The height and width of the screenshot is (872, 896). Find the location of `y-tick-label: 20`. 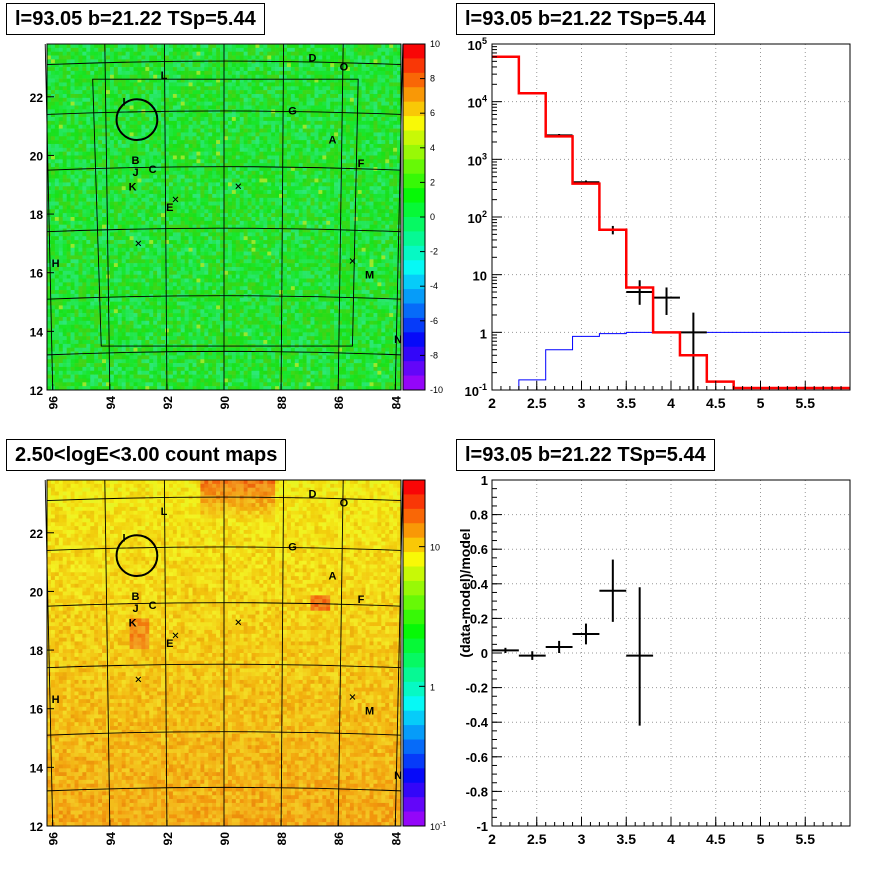

y-tick-label: 20 is located at coordinates (37, 592).